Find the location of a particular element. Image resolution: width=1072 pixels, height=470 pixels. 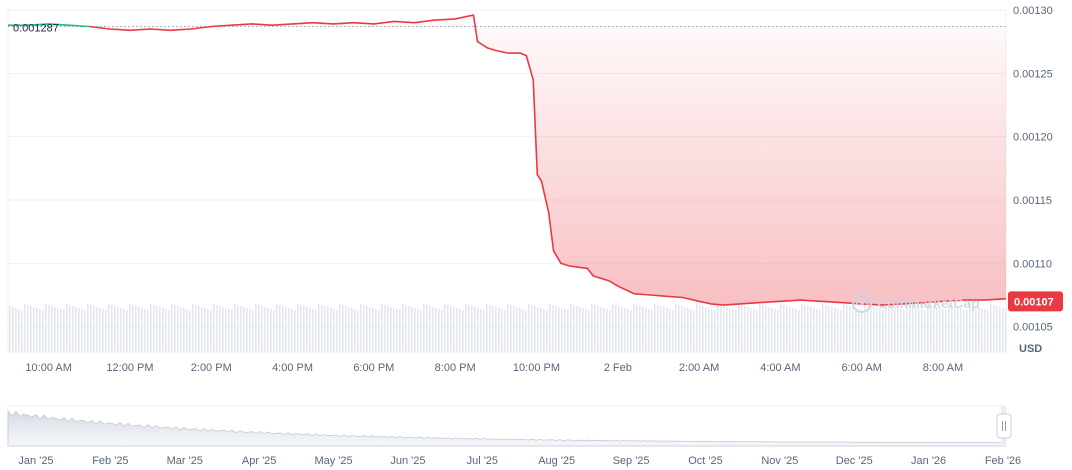

coinmarketcap-wave-icon is located at coordinates (862, 302).